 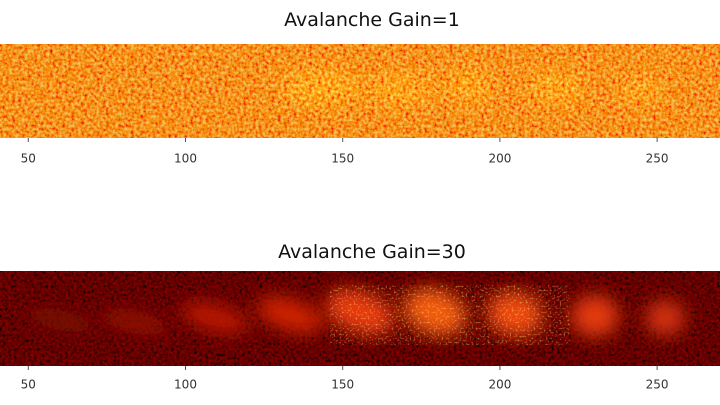 What do you see at coordinates (372, 252) in the screenshot?
I see `panel-title: Avalanche Gain=30` at bounding box center [372, 252].